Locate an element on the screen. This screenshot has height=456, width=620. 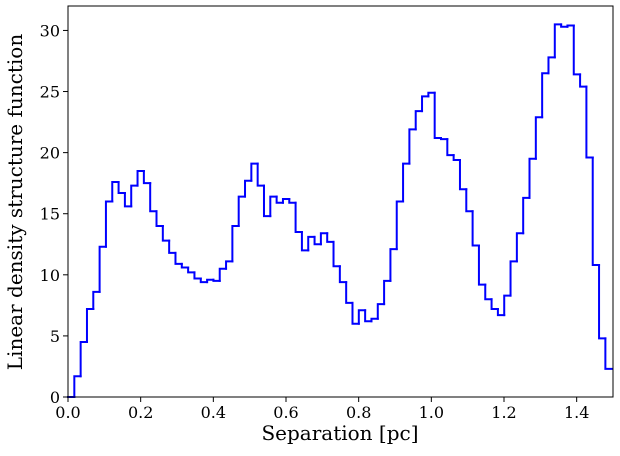
x-axis-label: Separation [pc] is located at coordinates (339, 433).